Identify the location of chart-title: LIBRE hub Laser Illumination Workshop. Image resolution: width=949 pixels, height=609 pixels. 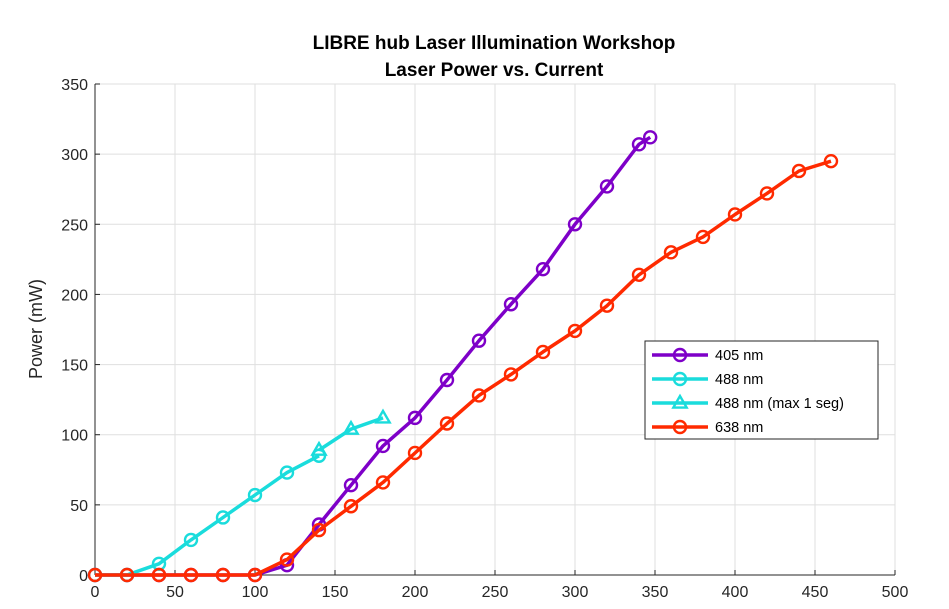
(494, 43).